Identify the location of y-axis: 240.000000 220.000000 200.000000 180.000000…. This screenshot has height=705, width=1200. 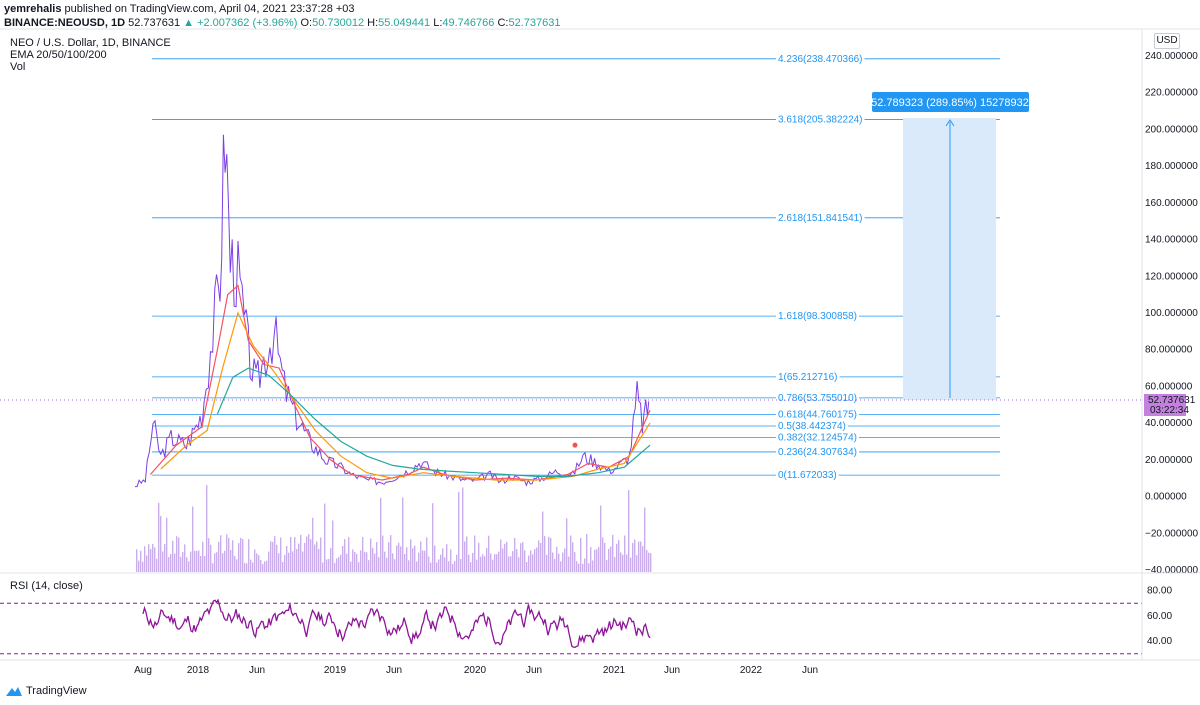
(1172, 313).